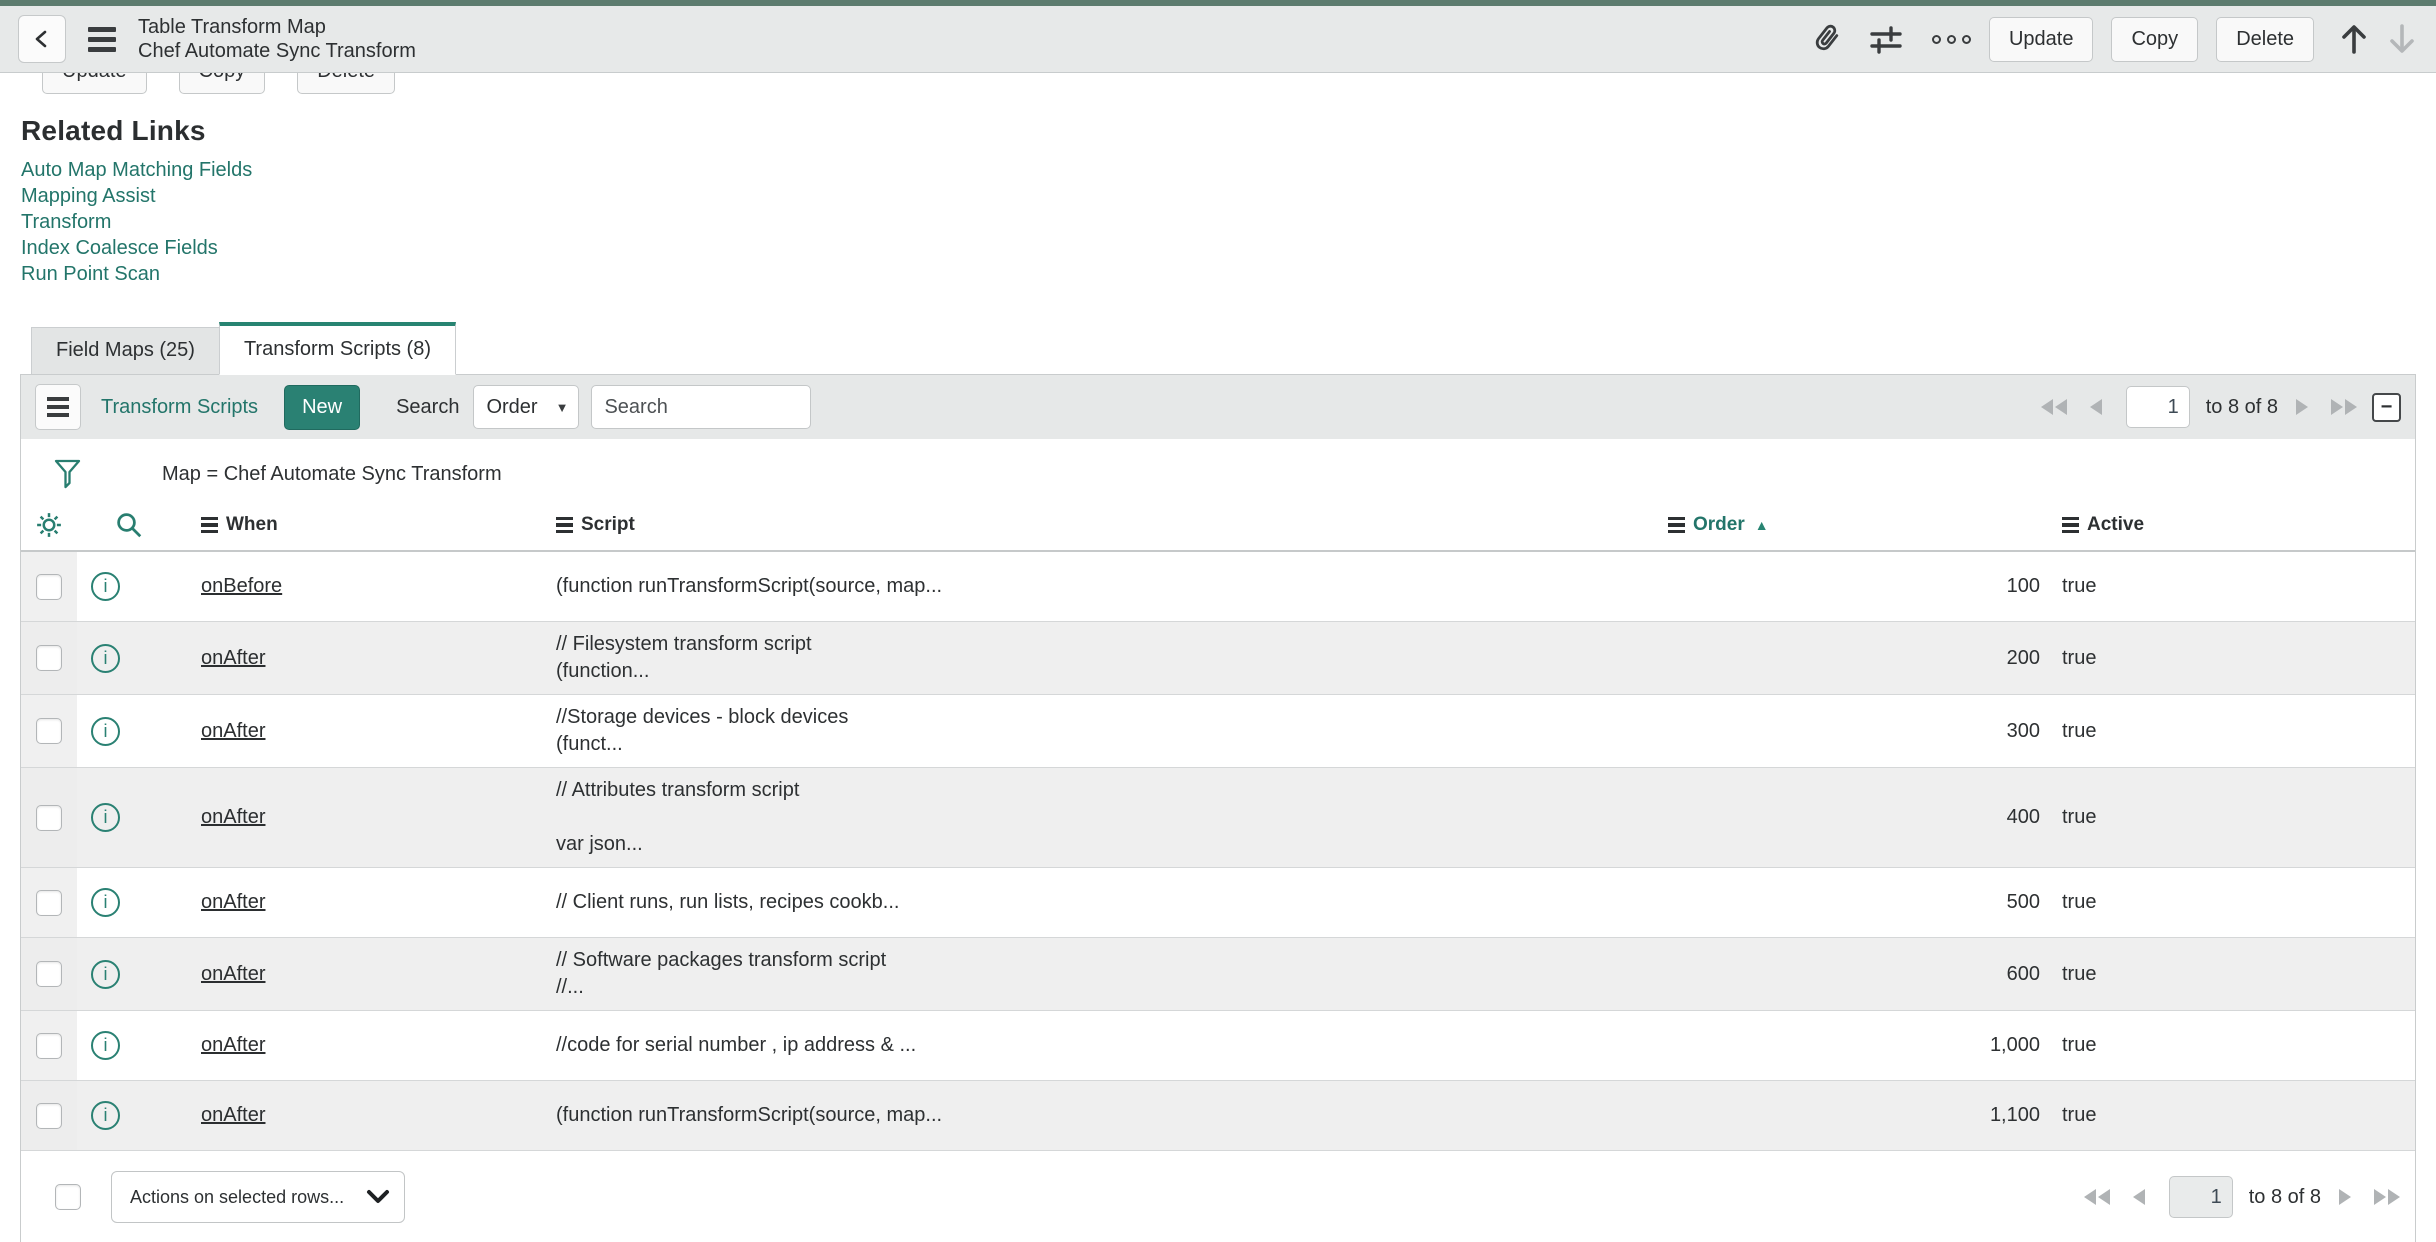 The height and width of the screenshot is (1242, 2436). Describe the element at coordinates (1827, 38) in the screenshot. I see `paperclip-icon` at that location.